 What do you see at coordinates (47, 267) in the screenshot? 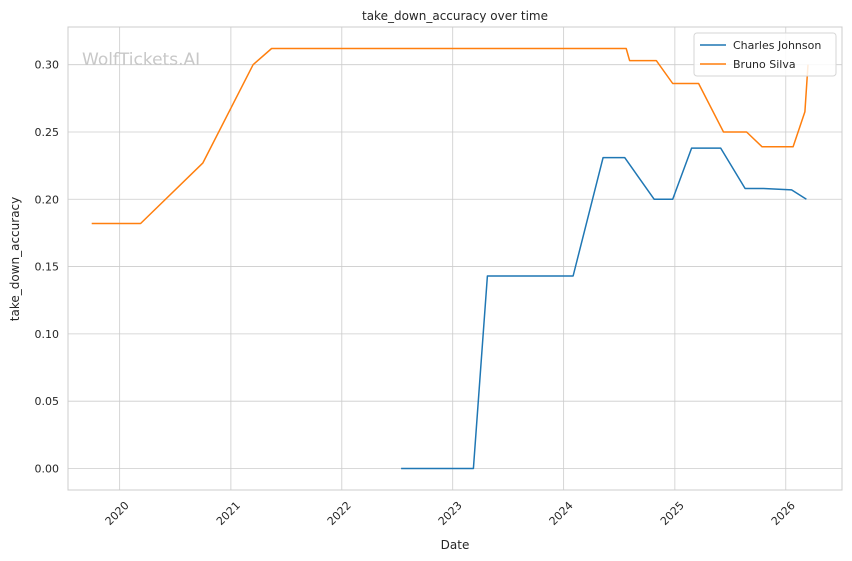
I see `y-tick-label: 0.15` at bounding box center [47, 267].